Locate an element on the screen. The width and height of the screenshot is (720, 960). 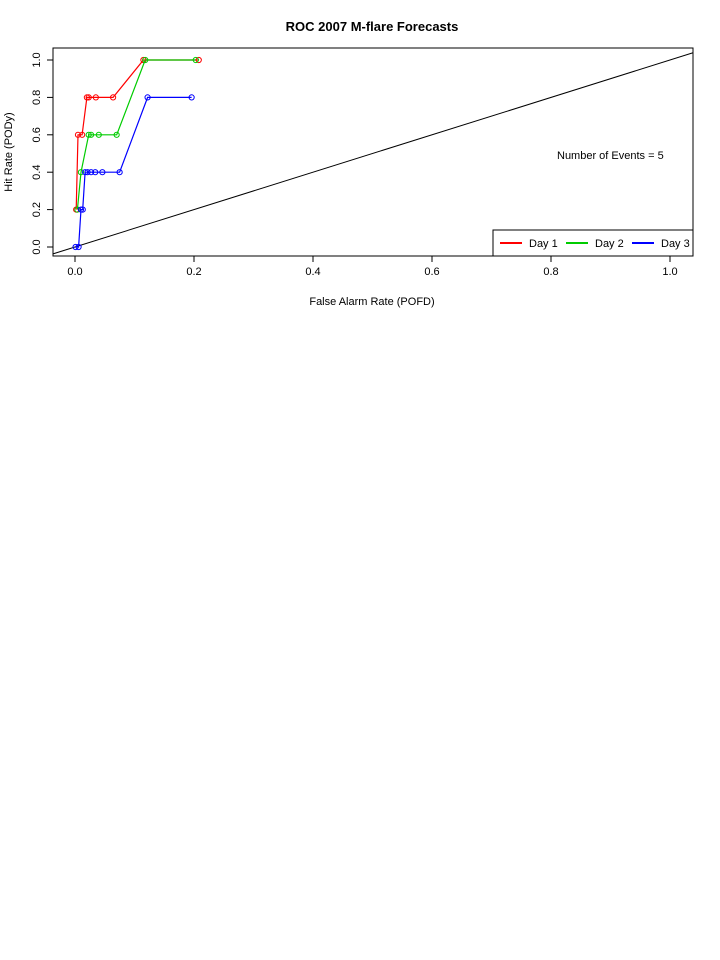
x-tick-label: 0.2 is located at coordinates (193, 272).